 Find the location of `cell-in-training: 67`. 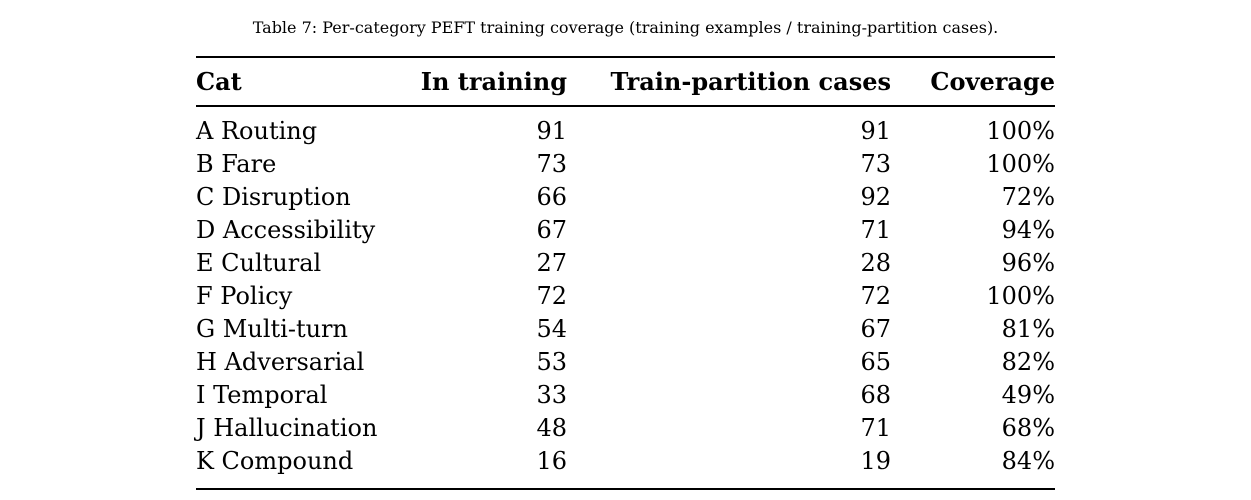

cell-in-training: 67 is located at coordinates (551, 230).